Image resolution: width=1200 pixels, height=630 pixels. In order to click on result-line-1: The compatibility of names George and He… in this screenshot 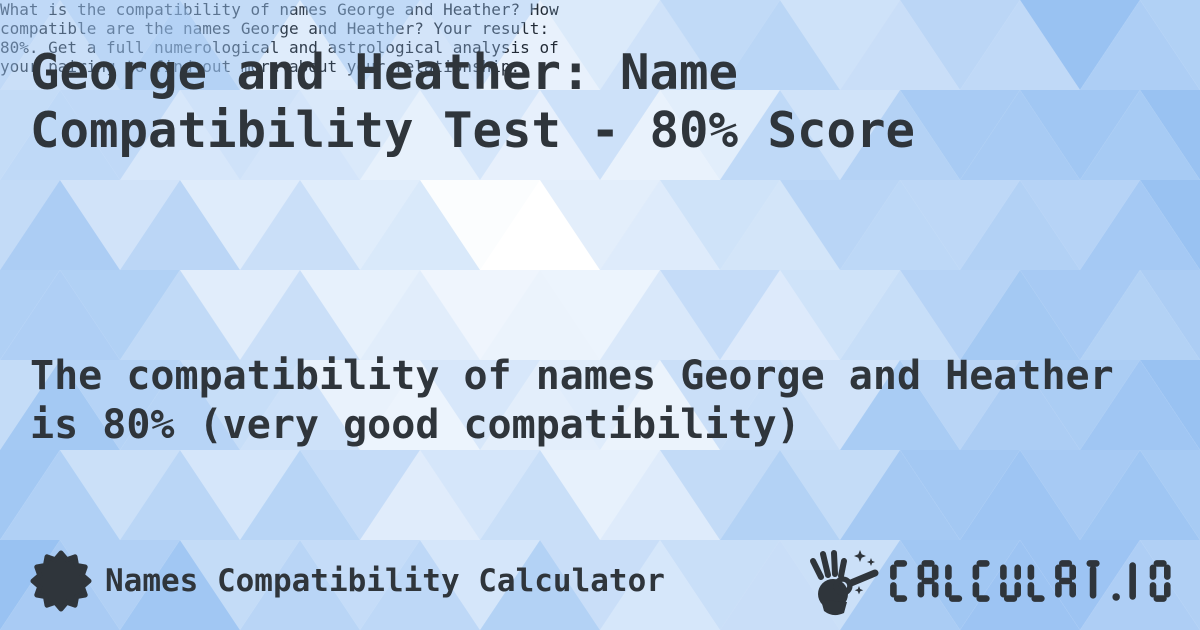, I will do `click(572, 376)`.